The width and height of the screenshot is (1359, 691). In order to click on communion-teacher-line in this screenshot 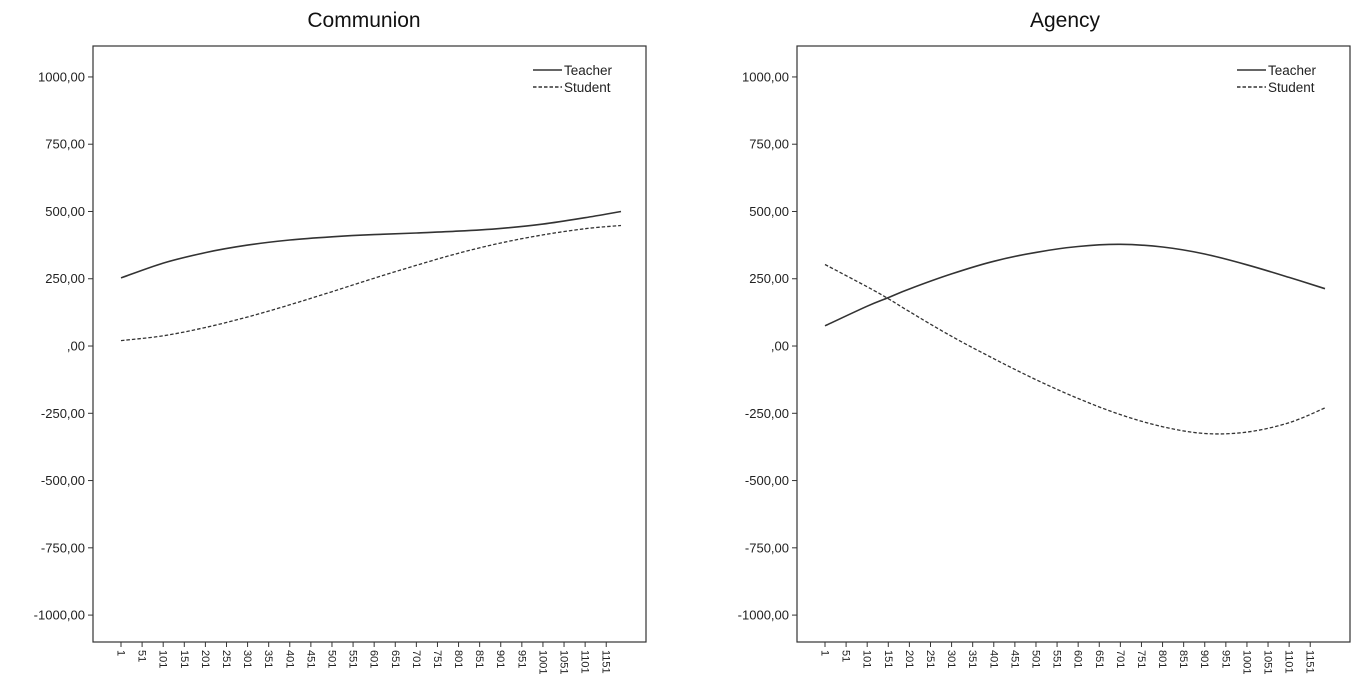, I will do `click(371, 244)`.